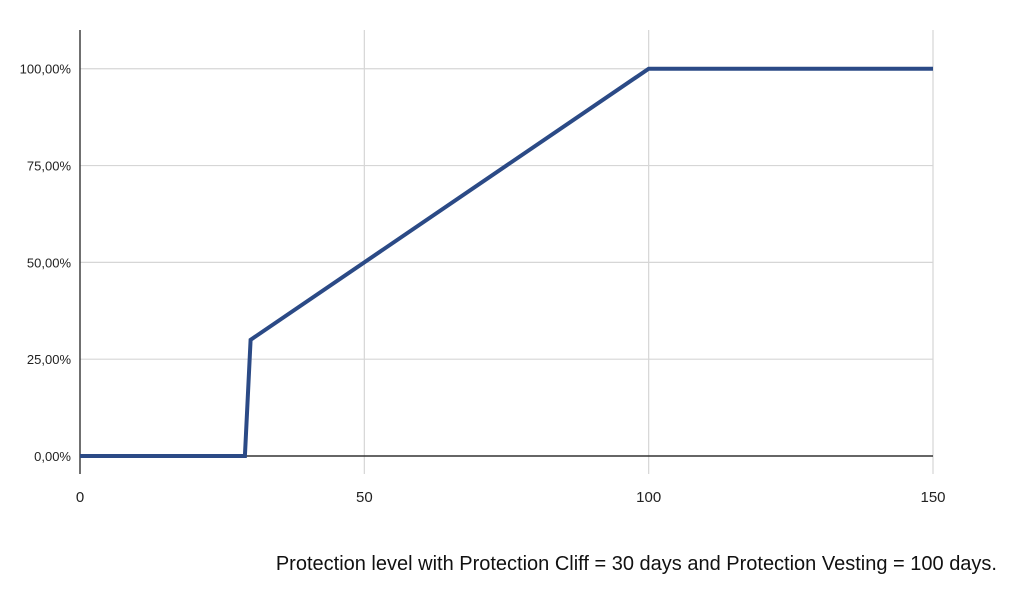 This screenshot has height=593, width=1024. I want to click on x-tick-label: 0, so click(80, 497).